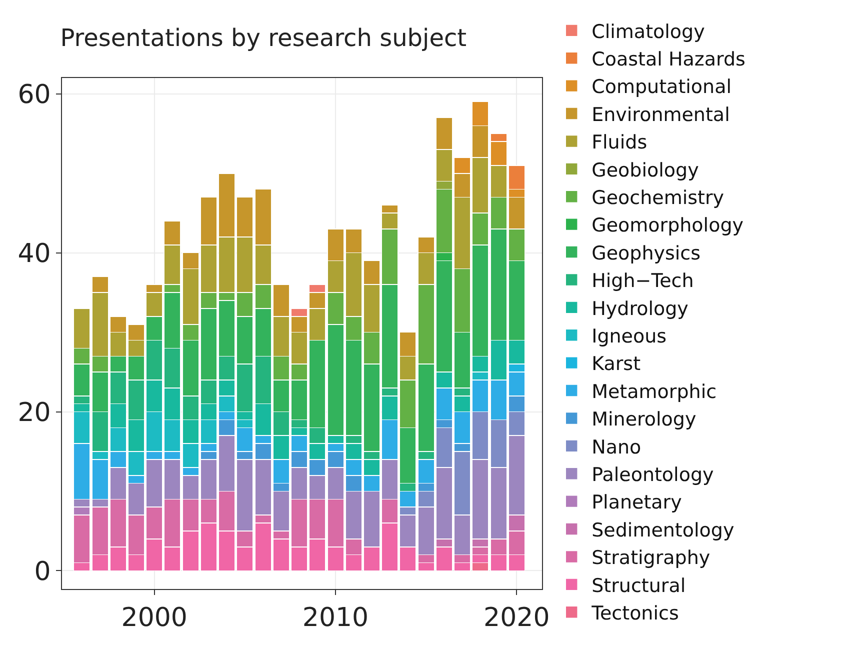  What do you see at coordinates (637, 503) in the screenshot?
I see `legend-label: Planetary` at bounding box center [637, 503].